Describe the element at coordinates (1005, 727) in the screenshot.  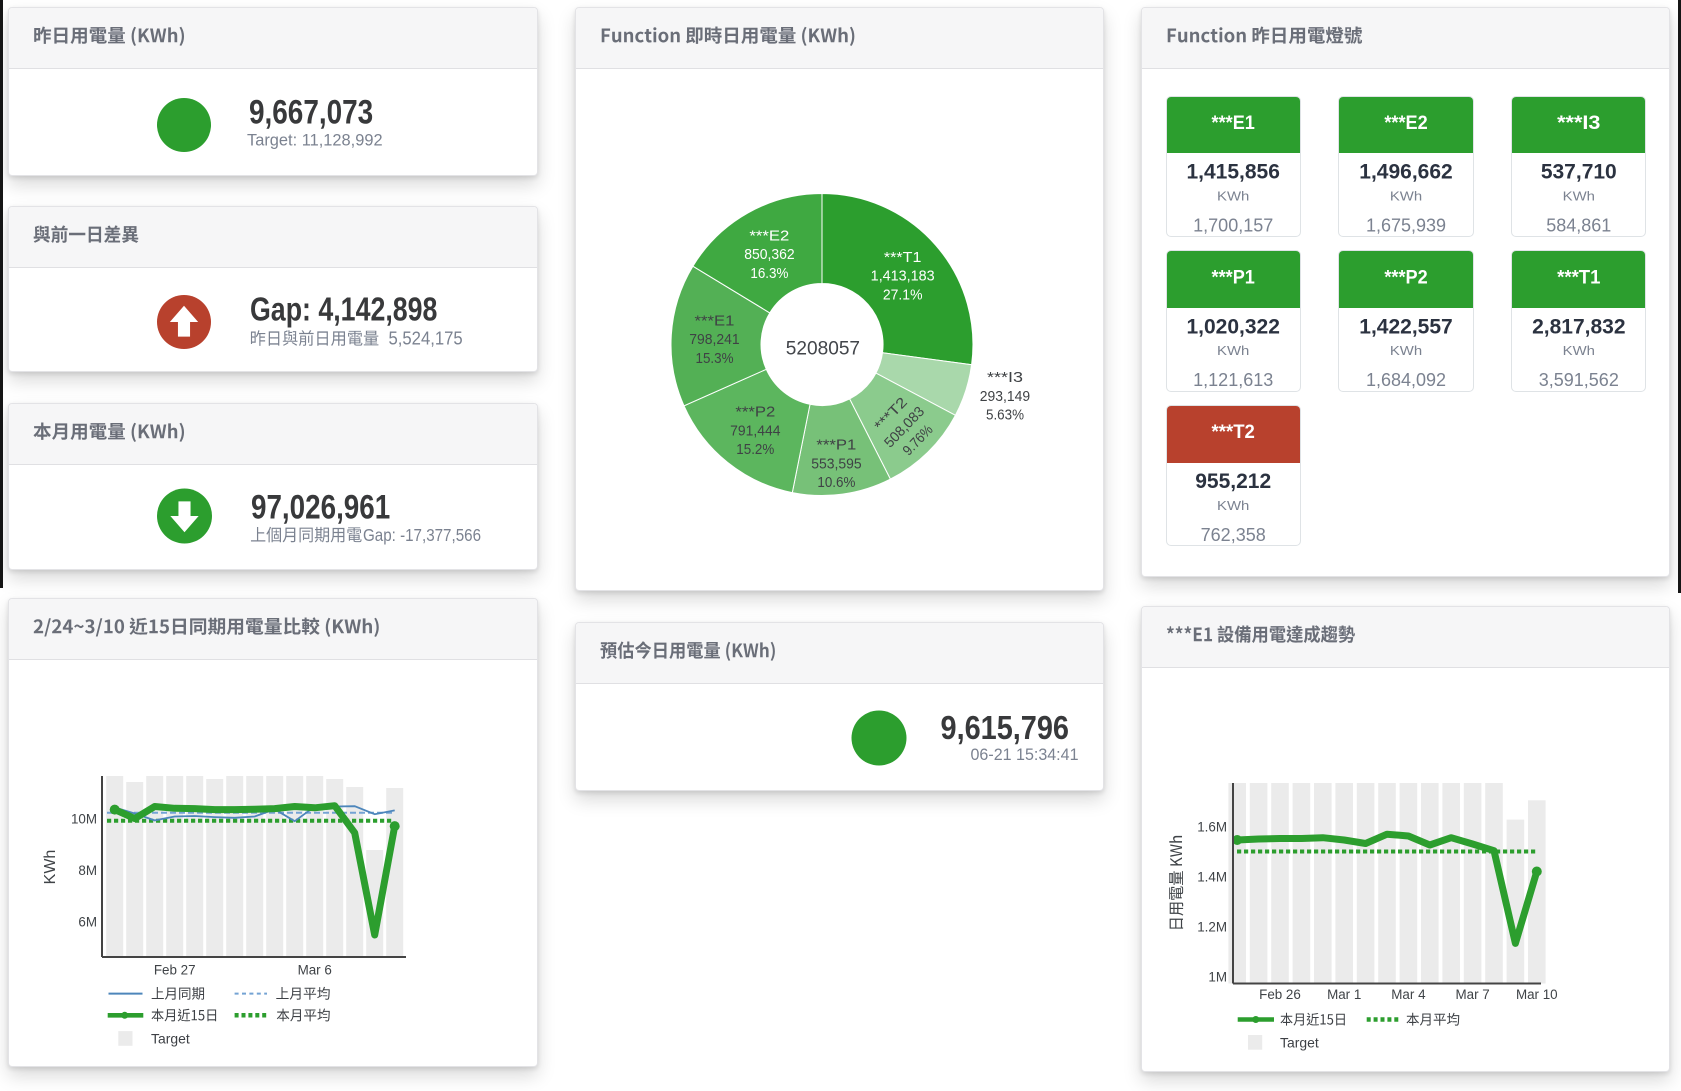
I see `svg-text: 9,615,796` at that location.